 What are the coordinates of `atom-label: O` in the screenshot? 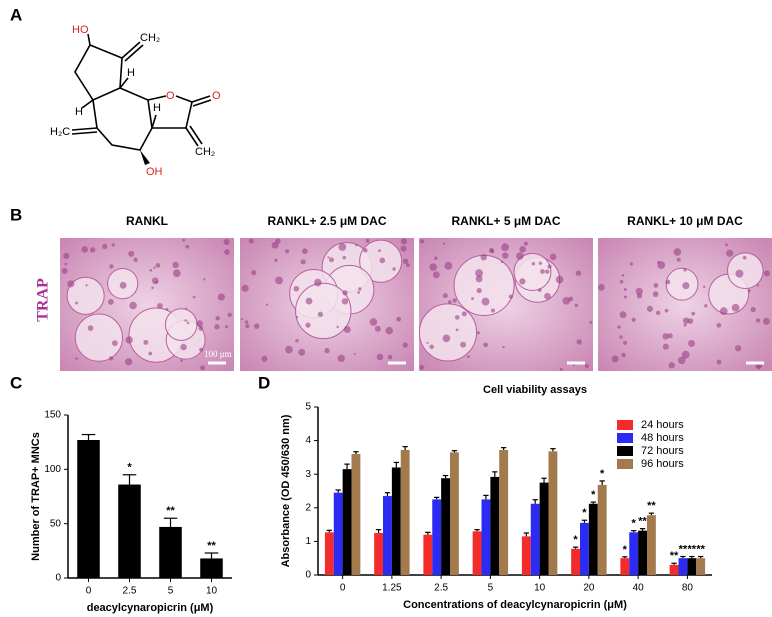 It's located at (216, 96).